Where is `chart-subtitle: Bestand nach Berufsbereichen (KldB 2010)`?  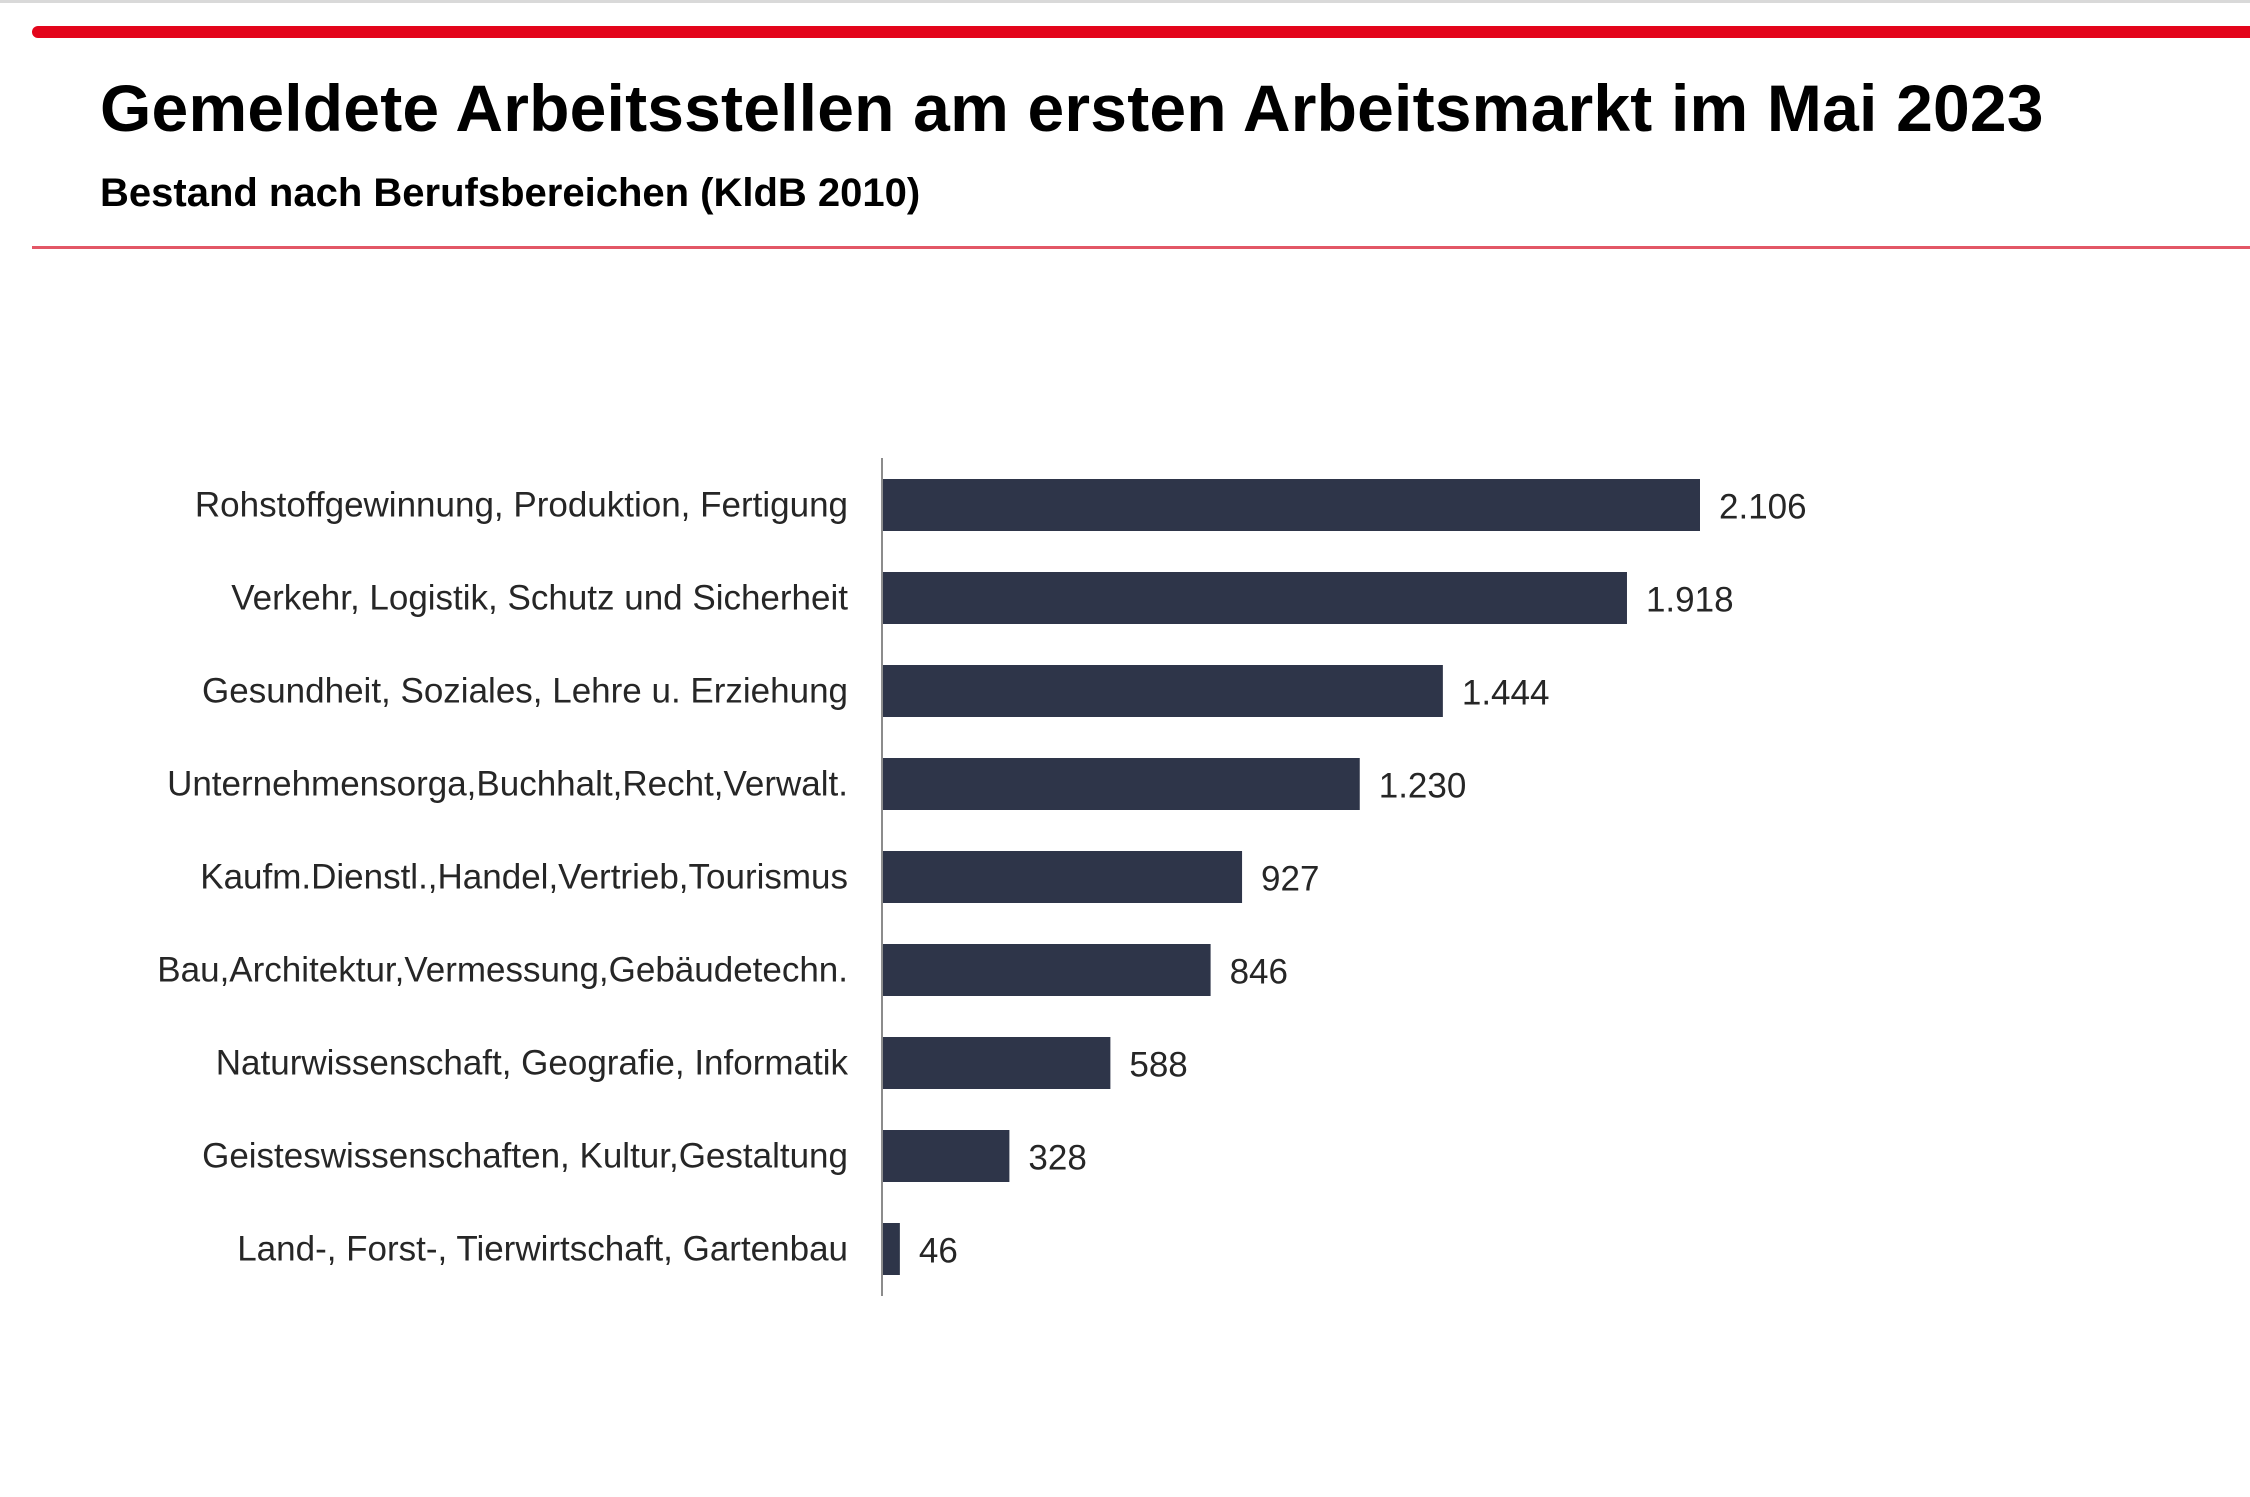 chart-subtitle: Bestand nach Berufsbereichen (KldB 2010) is located at coordinates (510, 193).